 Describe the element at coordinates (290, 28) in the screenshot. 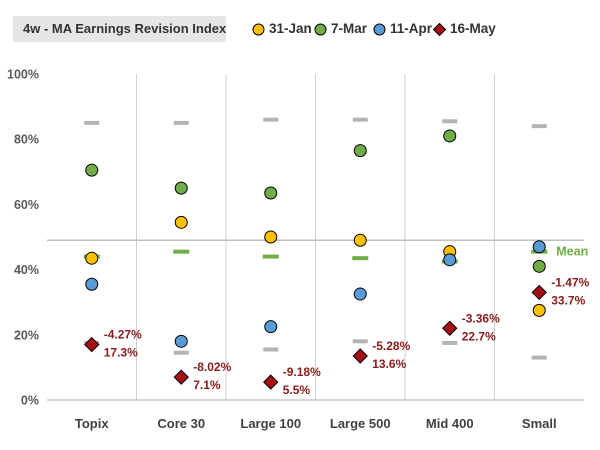

I see `legend-label-31-jan: 31-Jan` at that location.